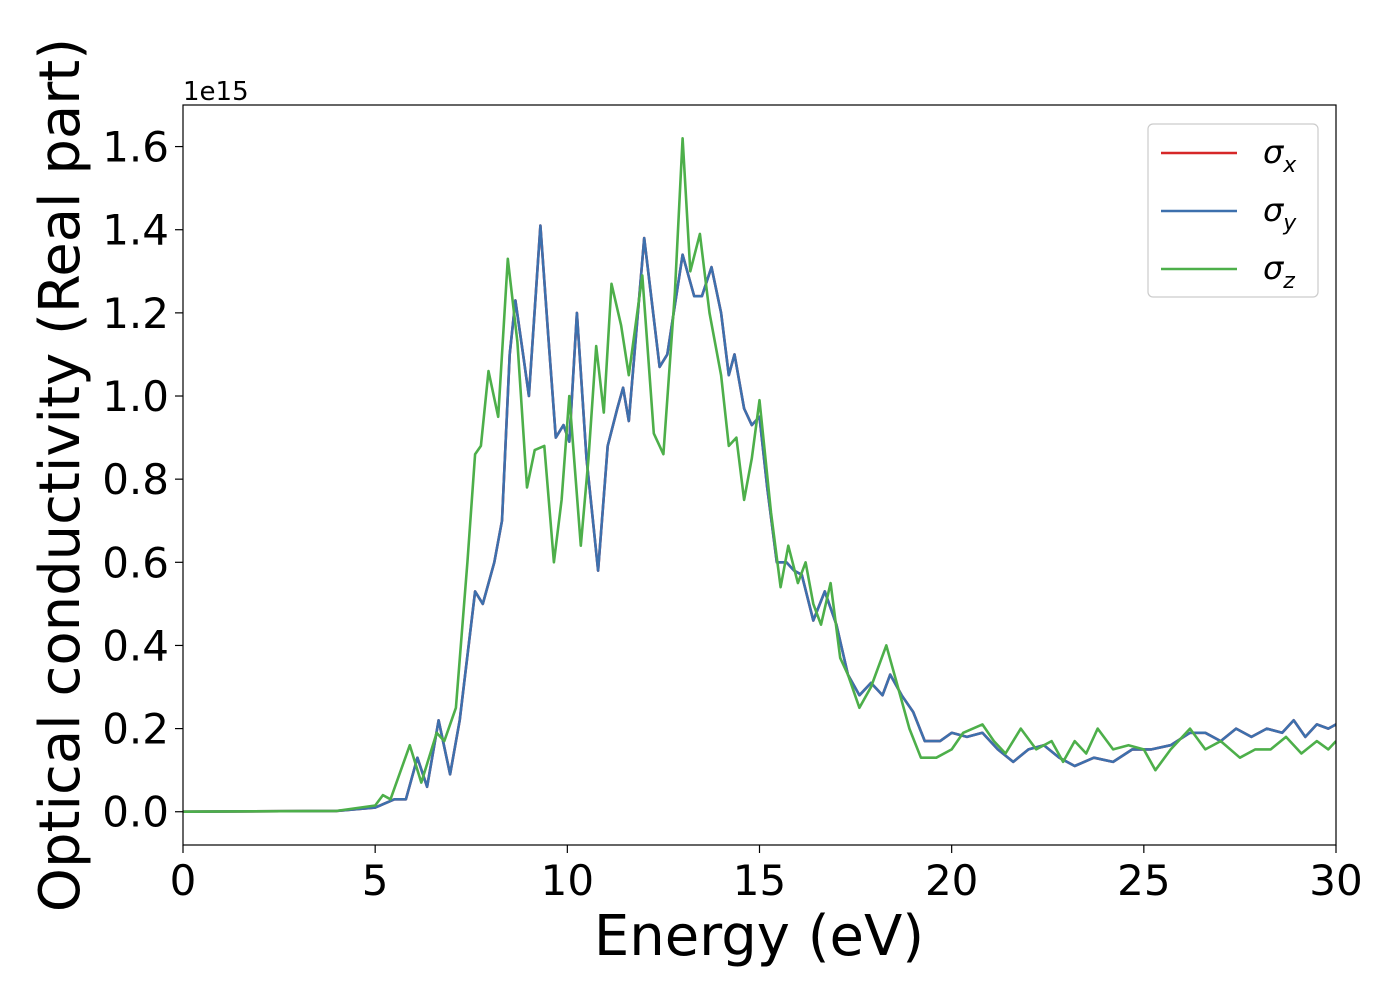  I want to click on y-tick-label: 1.4, so click(135, 230).